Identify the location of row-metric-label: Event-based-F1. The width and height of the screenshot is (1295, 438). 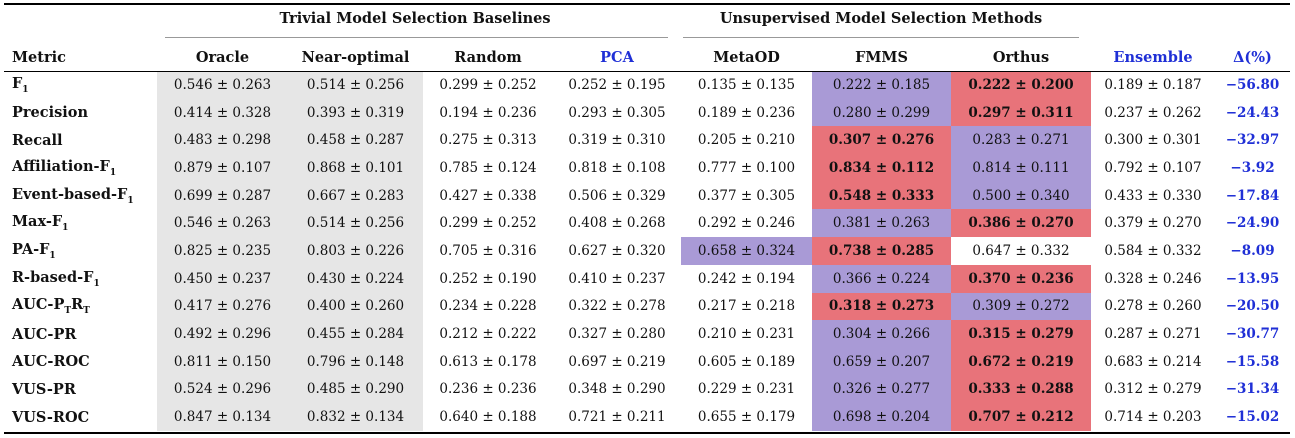
(80, 196).